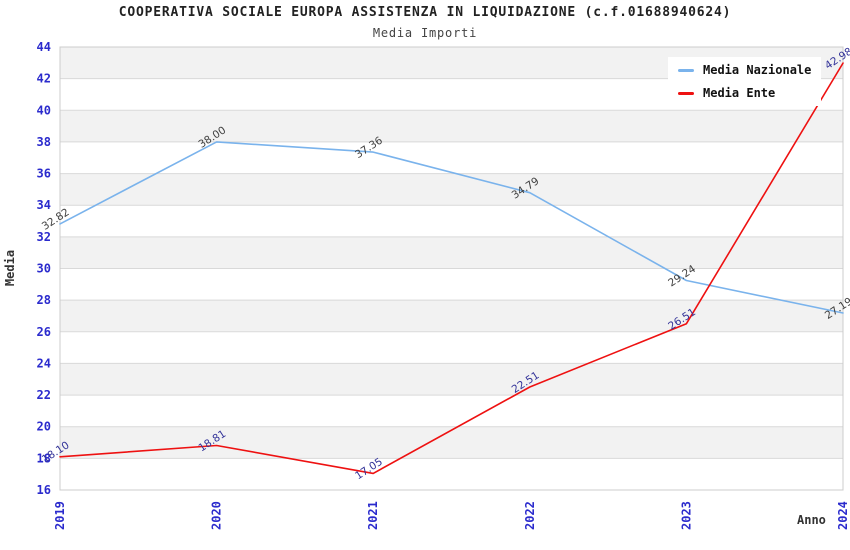  What do you see at coordinates (811, 520) in the screenshot?
I see `x-axis-title: Anno` at bounding box center [811, 520].